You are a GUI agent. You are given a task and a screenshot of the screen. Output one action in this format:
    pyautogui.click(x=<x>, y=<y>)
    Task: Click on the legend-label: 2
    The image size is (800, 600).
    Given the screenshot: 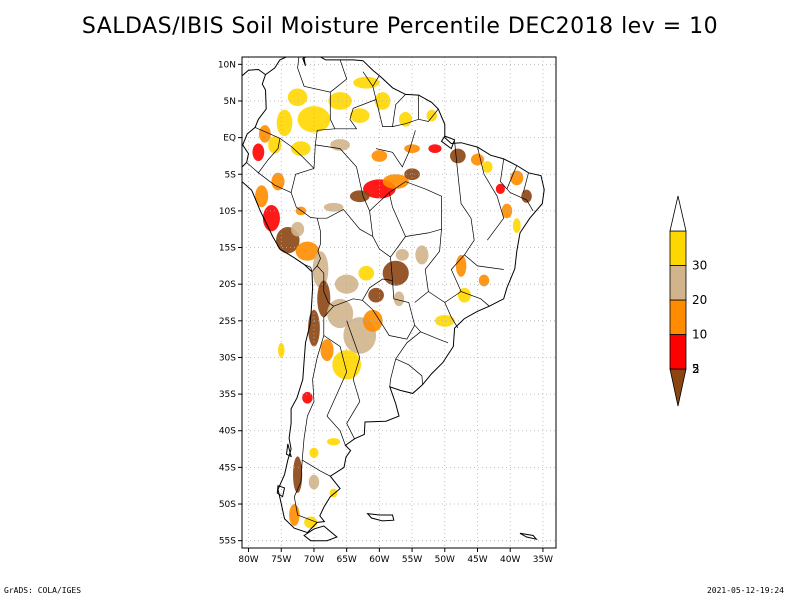 What is the action you would take?
    pyautogui.click(x=696, y=369)
    